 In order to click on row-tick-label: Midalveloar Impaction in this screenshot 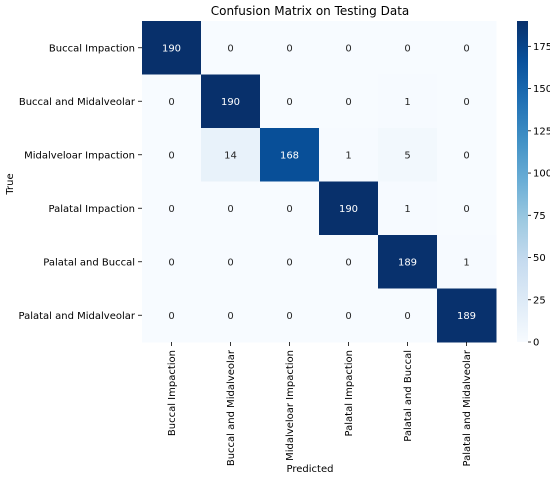, I will do `click(79, 155)`.